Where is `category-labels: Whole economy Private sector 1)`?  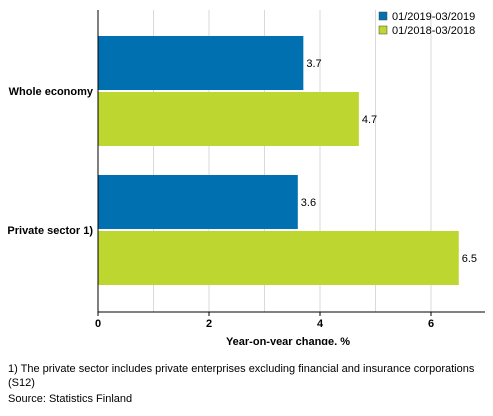 category-labels: Whole economy Private sector 1) is located at coordinates (50, 161).